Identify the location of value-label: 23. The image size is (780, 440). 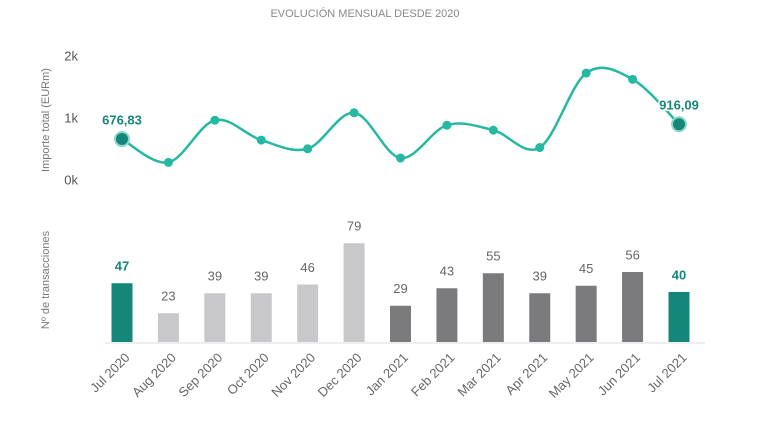
(168, 296).